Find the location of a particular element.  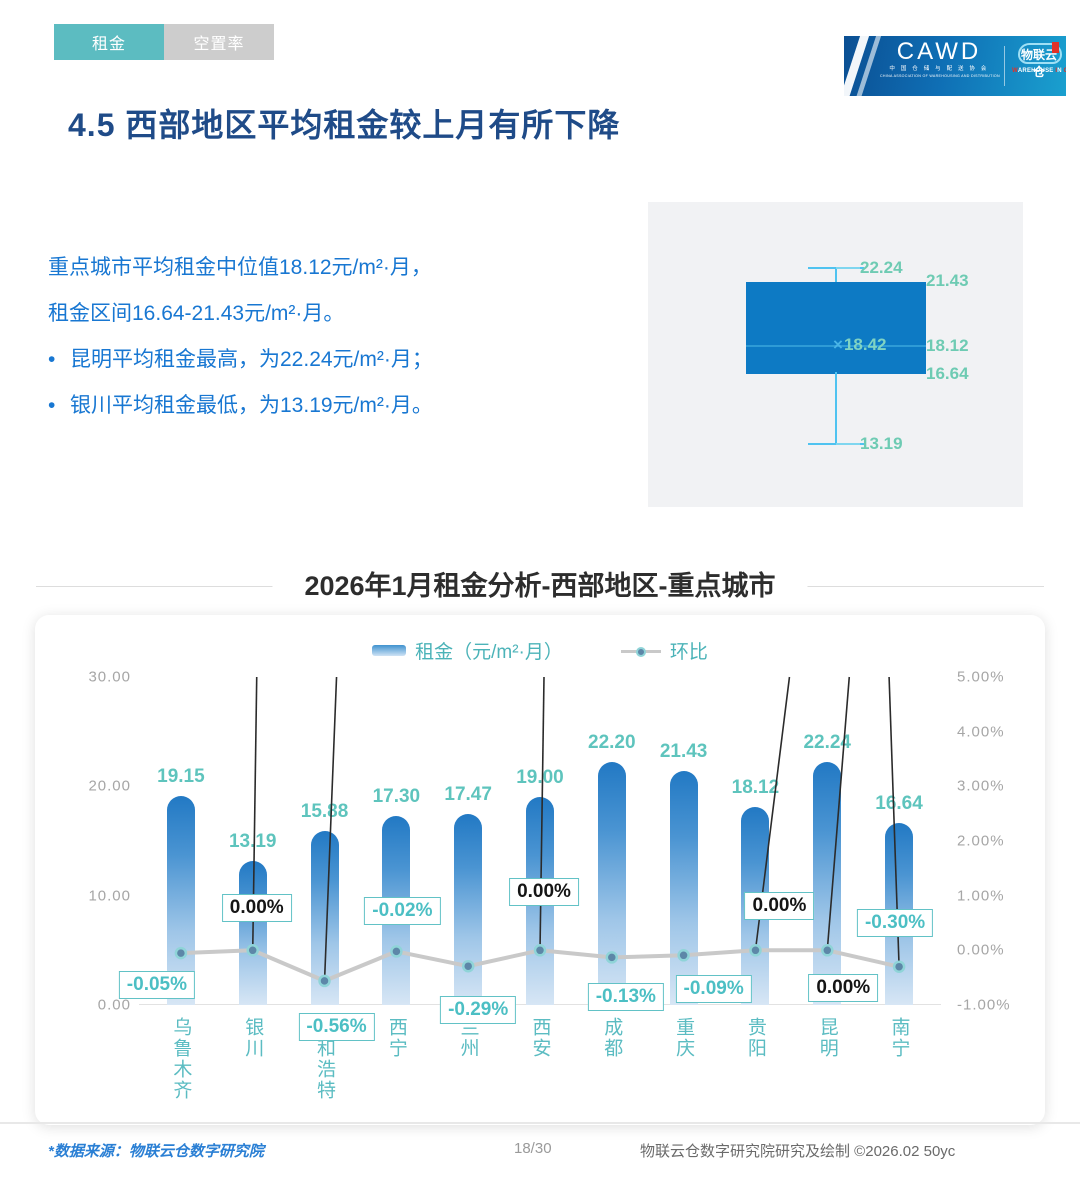

summary-line-2: 租金区间16.64-21.43元/m²·月。 is located at coordinates (196, 313).